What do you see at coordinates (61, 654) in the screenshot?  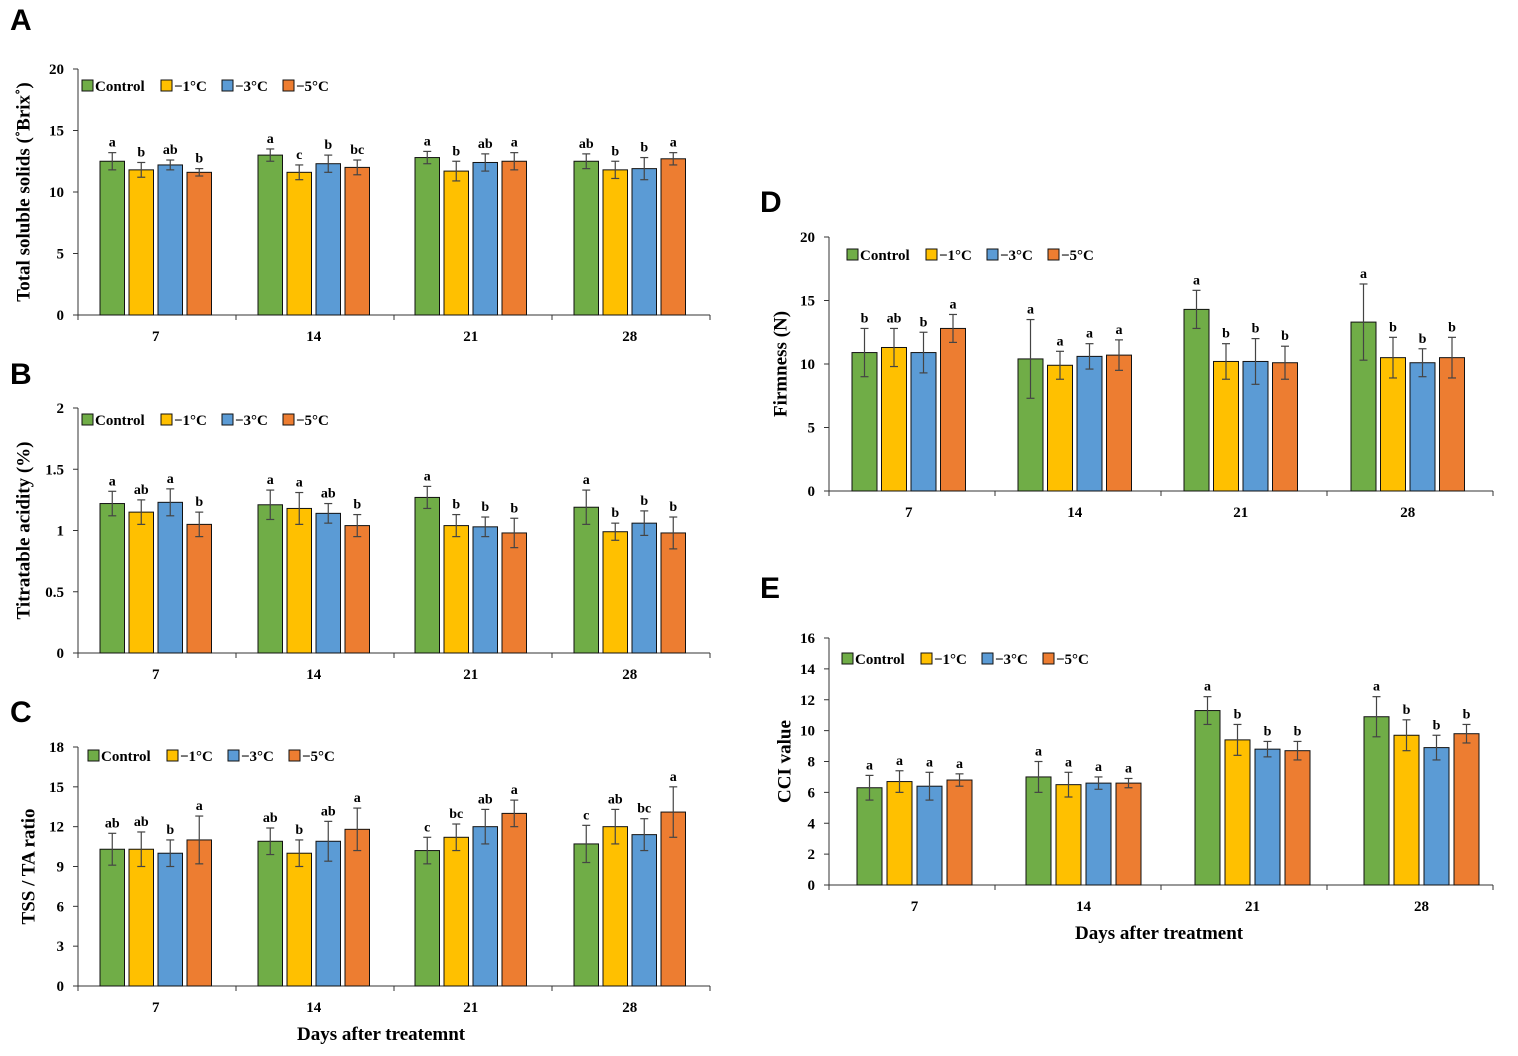 I see `y-tick-label: 0` at bounding box center [61, 654].